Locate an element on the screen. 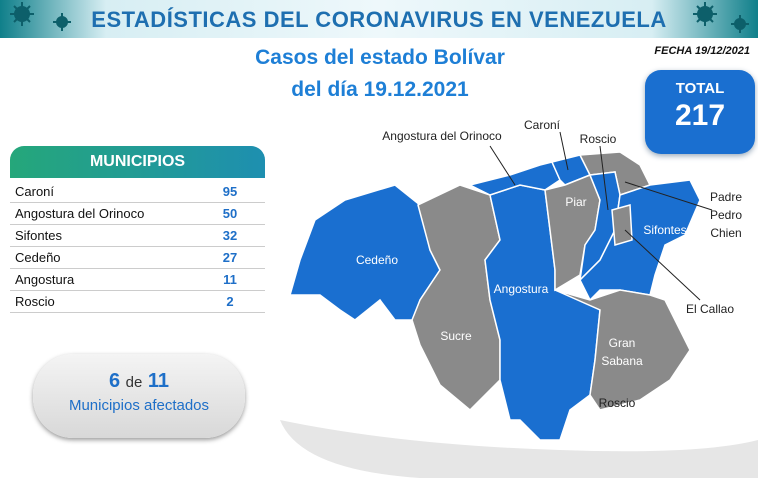 The image size is (758, 482). table-row: Cedeño 27 is located at coordinates (137, 257).